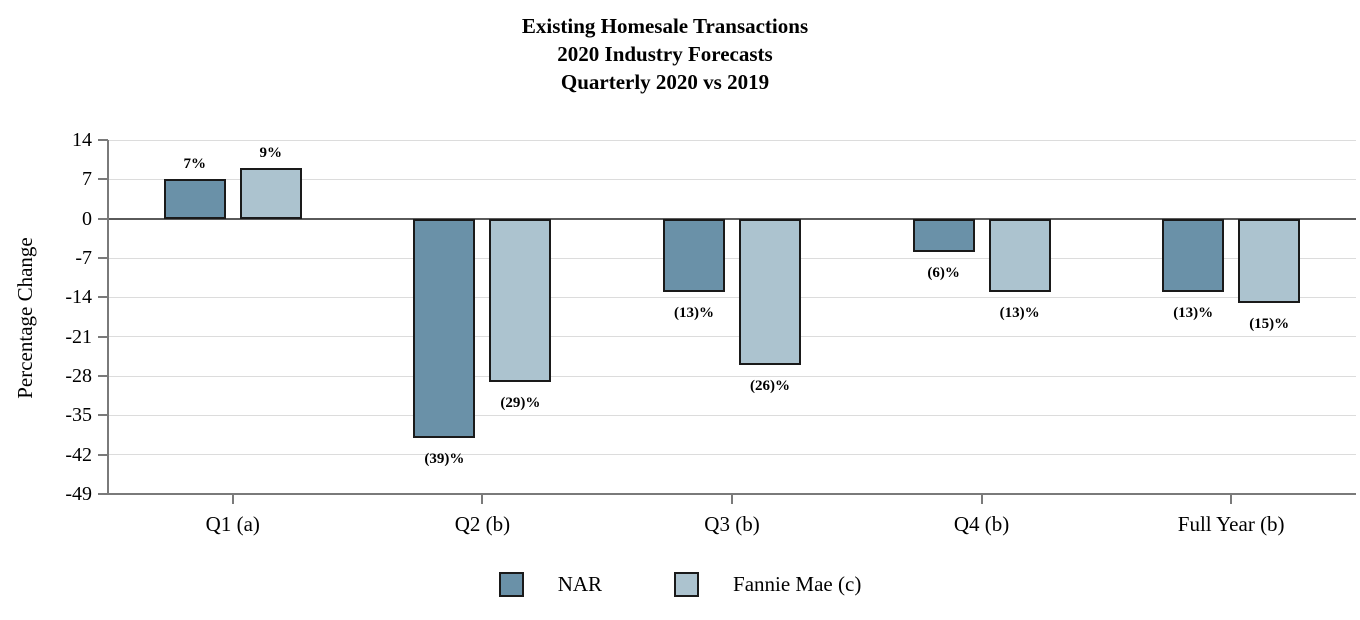 Image resolution: width=1360 pixels, height=620 pixels. What do you see at coordinates (770, 385) in the screenshot?
I see `bar-value-label: (26)%` at bounding box center [770, 385].